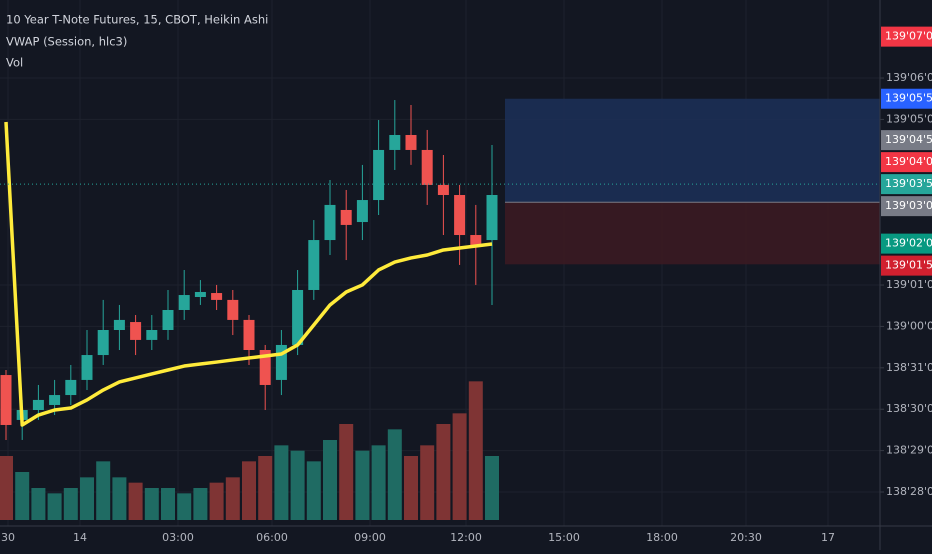 The image size is (932, 554). I want to click on x-tick-label: 14, so click(80, 537).